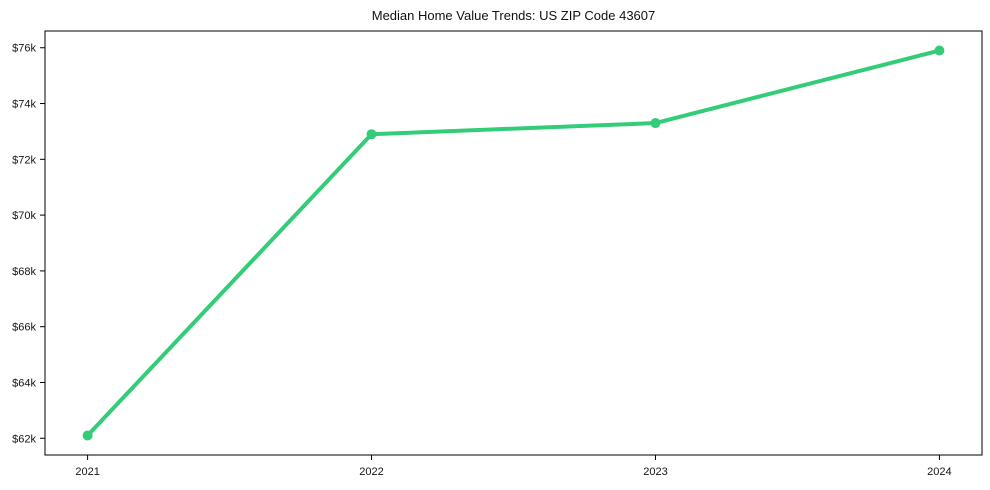 The width and height of the screenshot is (990, 490). Describe the element at coordinates (24, 439) in the screenshot. I see `y-tick-label: $62k` at that location.